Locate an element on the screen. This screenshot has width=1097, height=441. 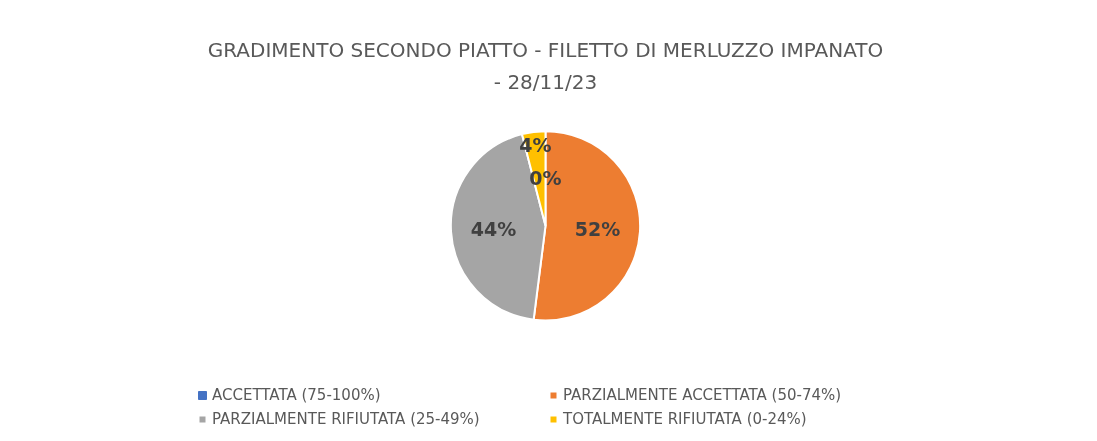
data-label: 44% is located at coordinates (493, 229).